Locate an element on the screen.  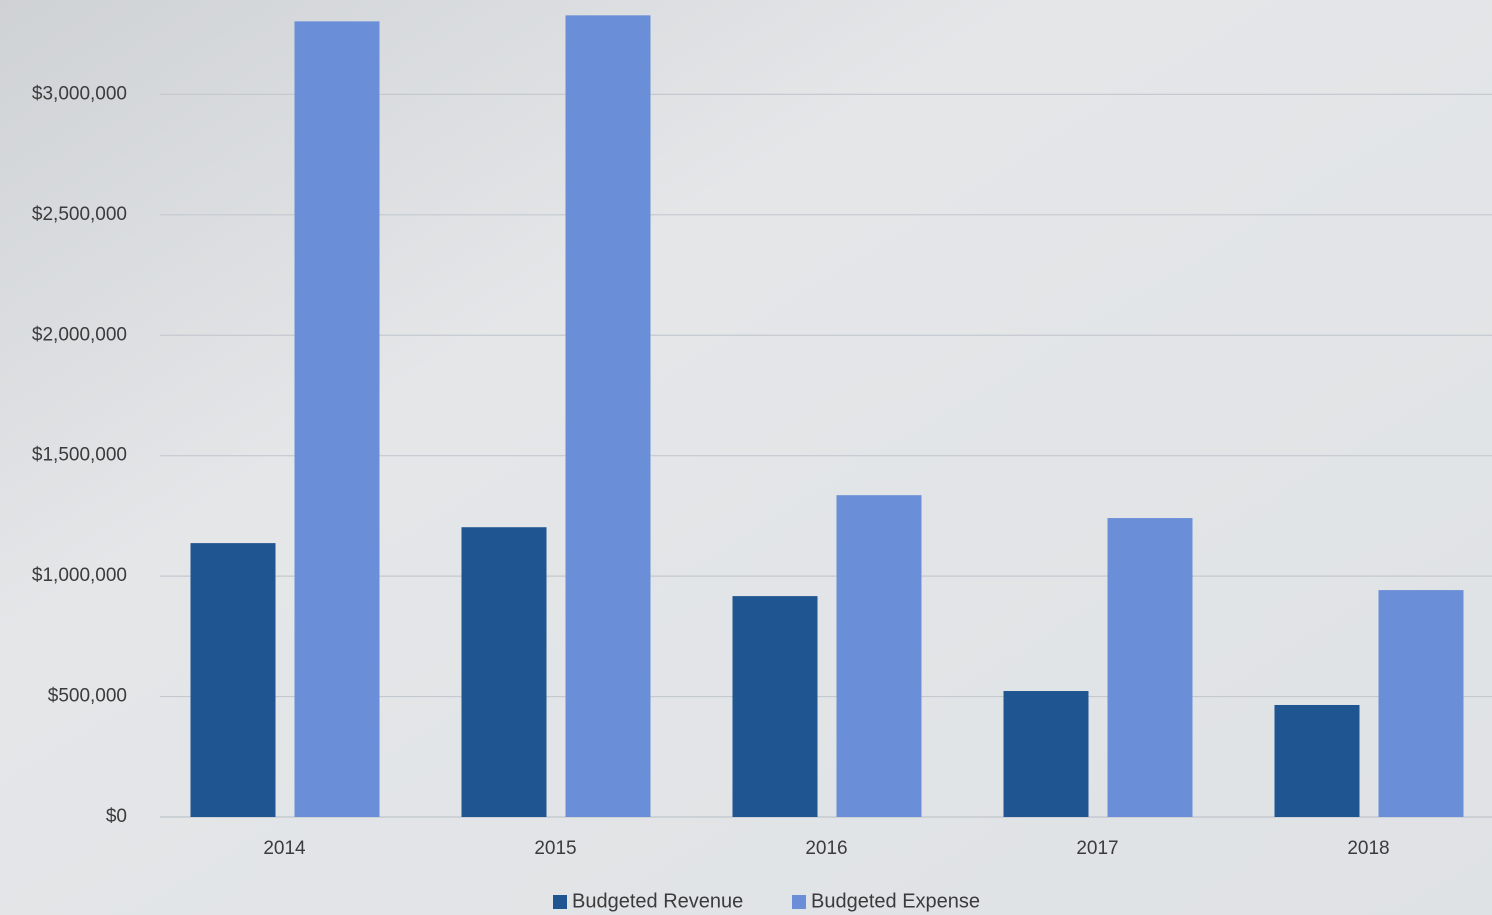
y-tick-label: $3,000,000 is located at coordinates (79, 93).